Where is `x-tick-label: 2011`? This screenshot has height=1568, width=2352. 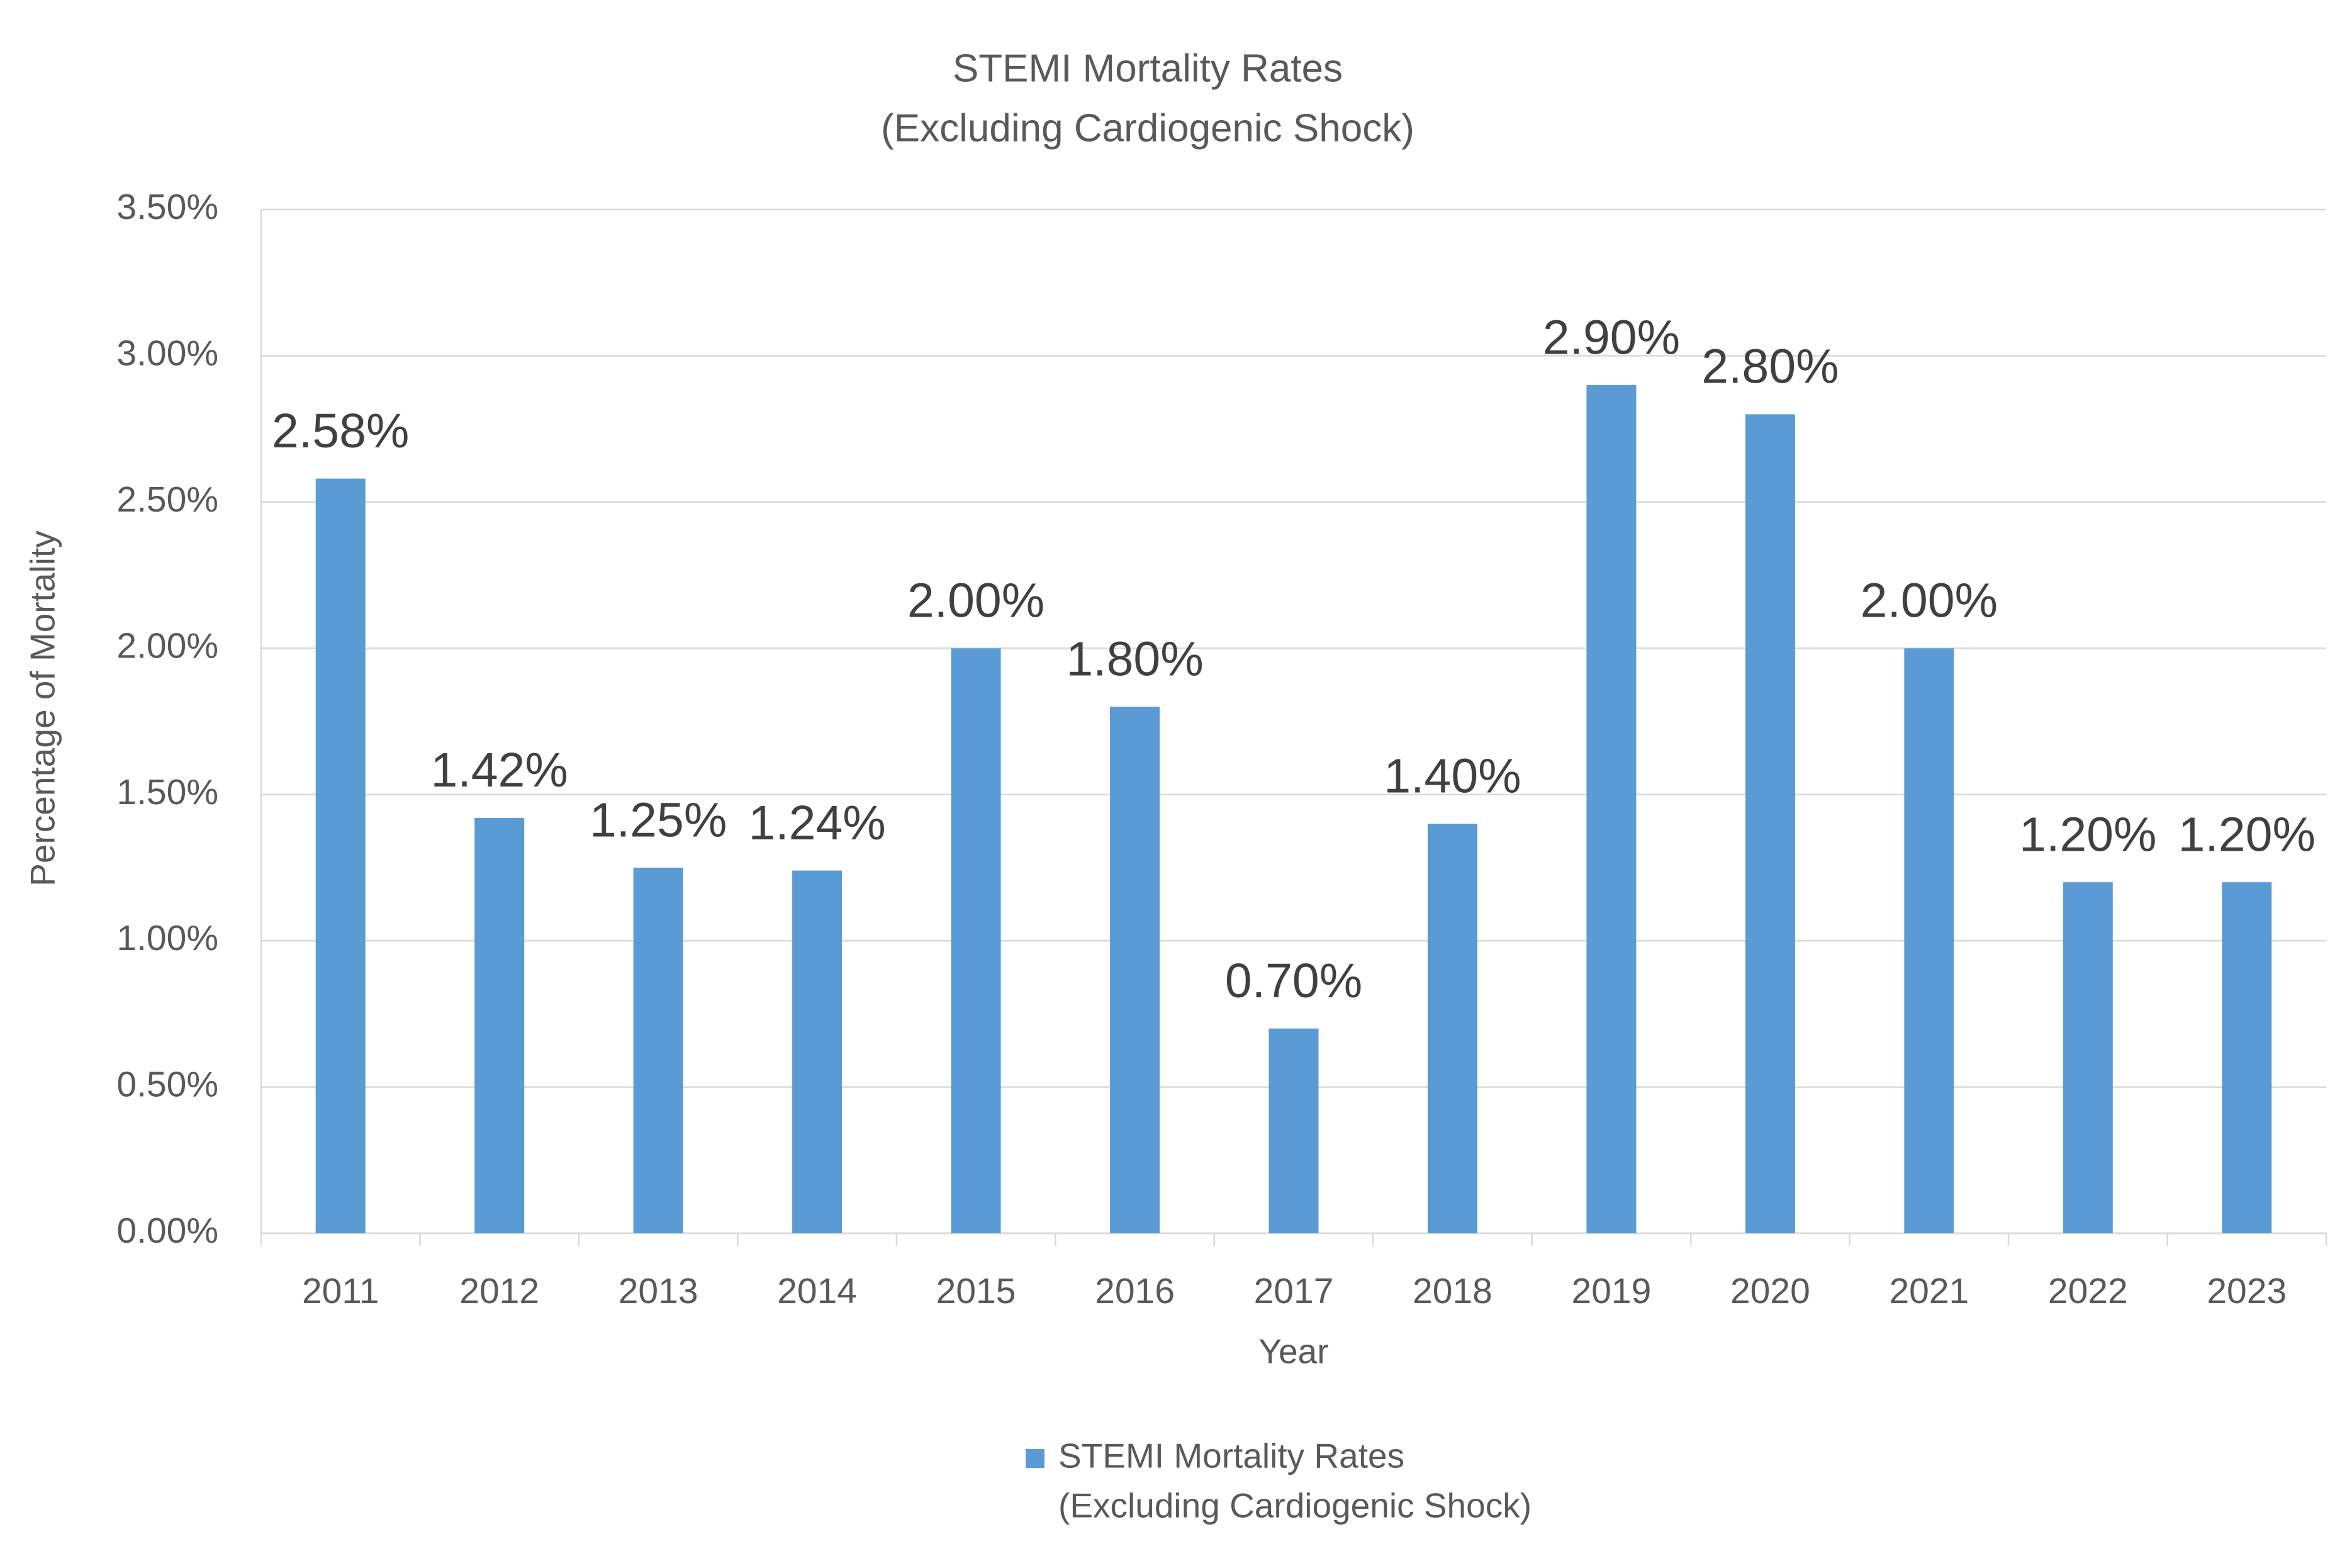 x-tick-label: 2011 is located at coordinates (340, 1291).